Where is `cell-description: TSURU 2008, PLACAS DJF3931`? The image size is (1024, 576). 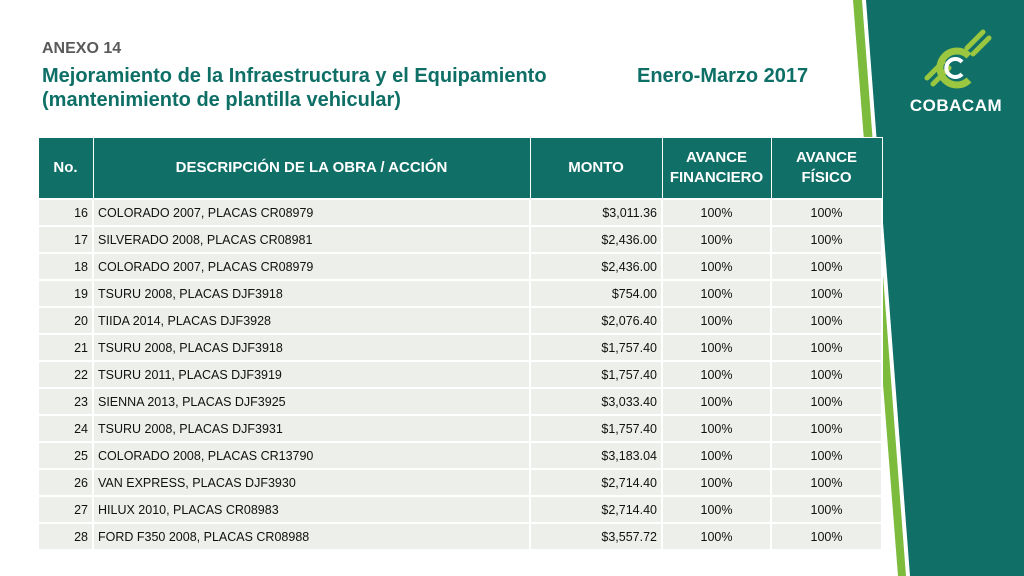
cell-description: TSURU 2008, PLACAS DJF3931 is located at coordinates (311, 428).